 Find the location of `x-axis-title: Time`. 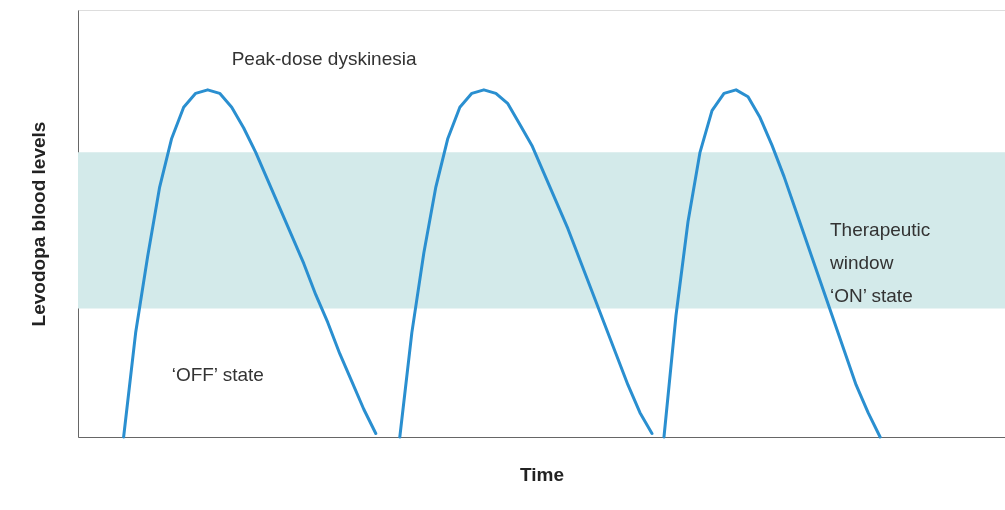

x-axis-title: Time is located at coordinates (542, 474).